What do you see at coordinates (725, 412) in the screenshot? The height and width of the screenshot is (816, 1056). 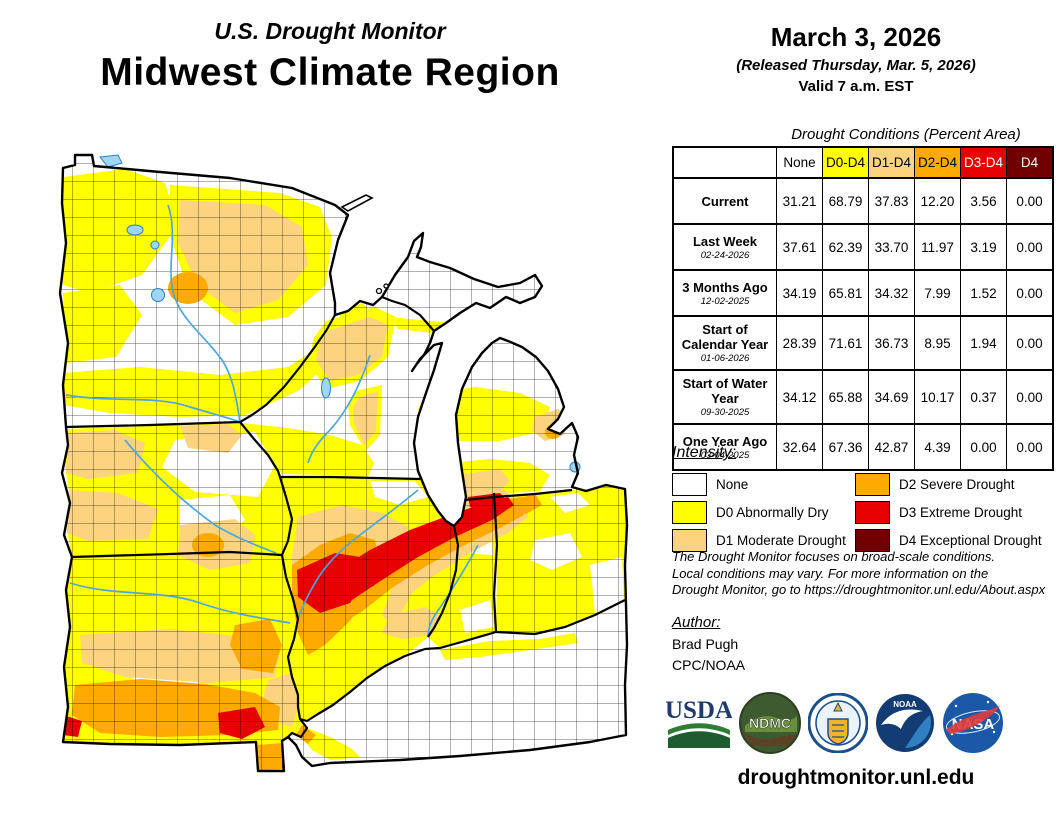 I see `row-date: 09-30-2025` at bounding box center [725, 412].